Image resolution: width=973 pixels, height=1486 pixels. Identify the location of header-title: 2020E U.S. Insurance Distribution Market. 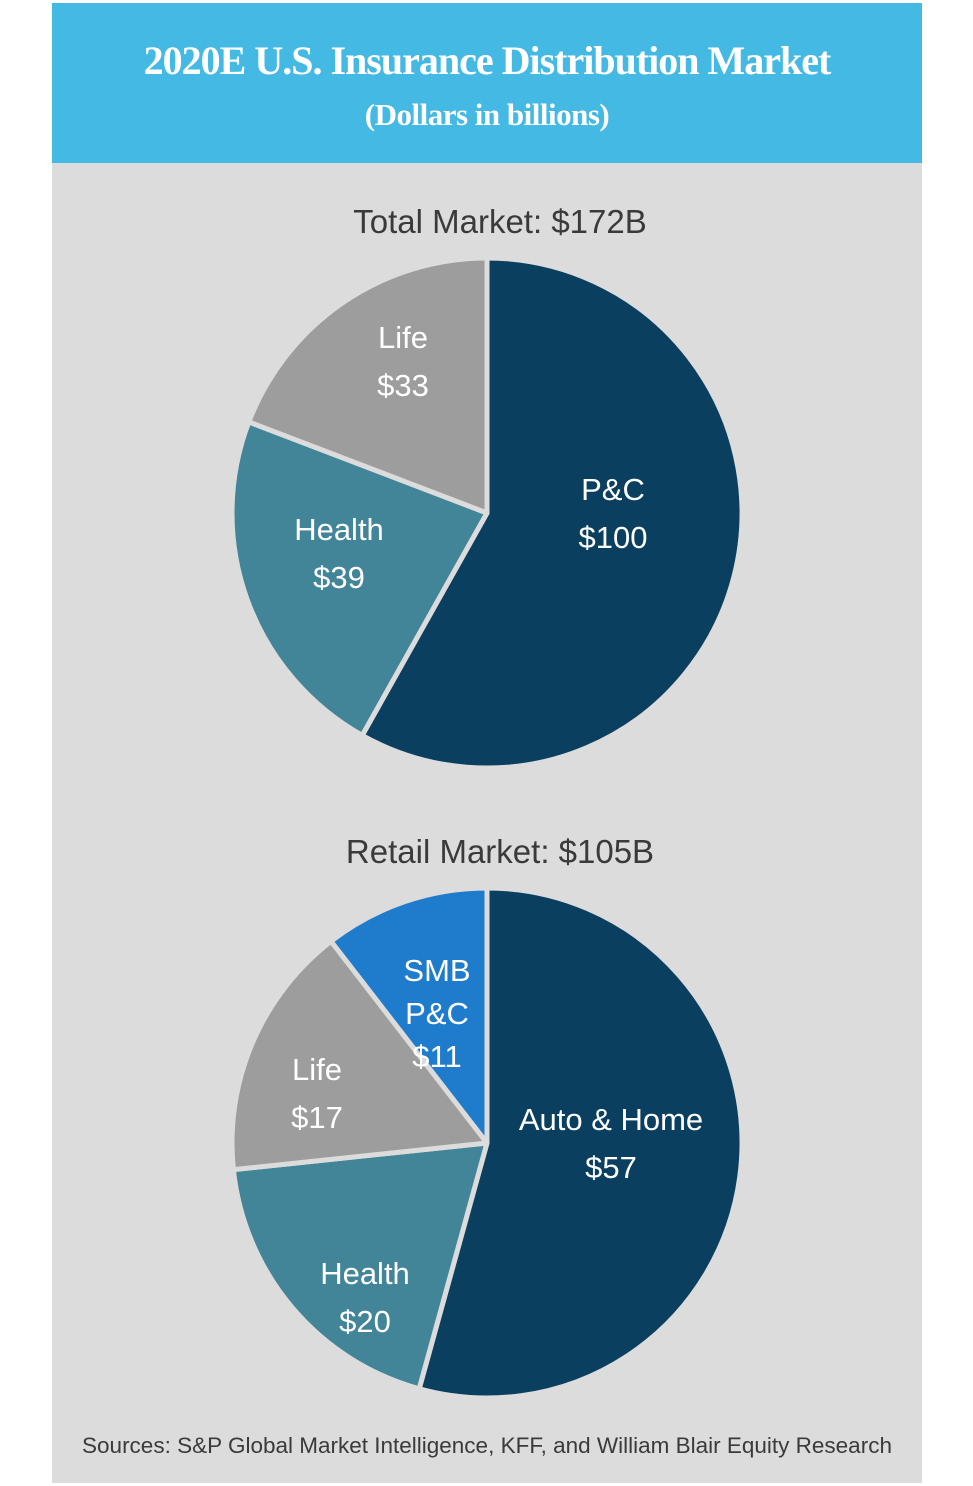
(487, 60).